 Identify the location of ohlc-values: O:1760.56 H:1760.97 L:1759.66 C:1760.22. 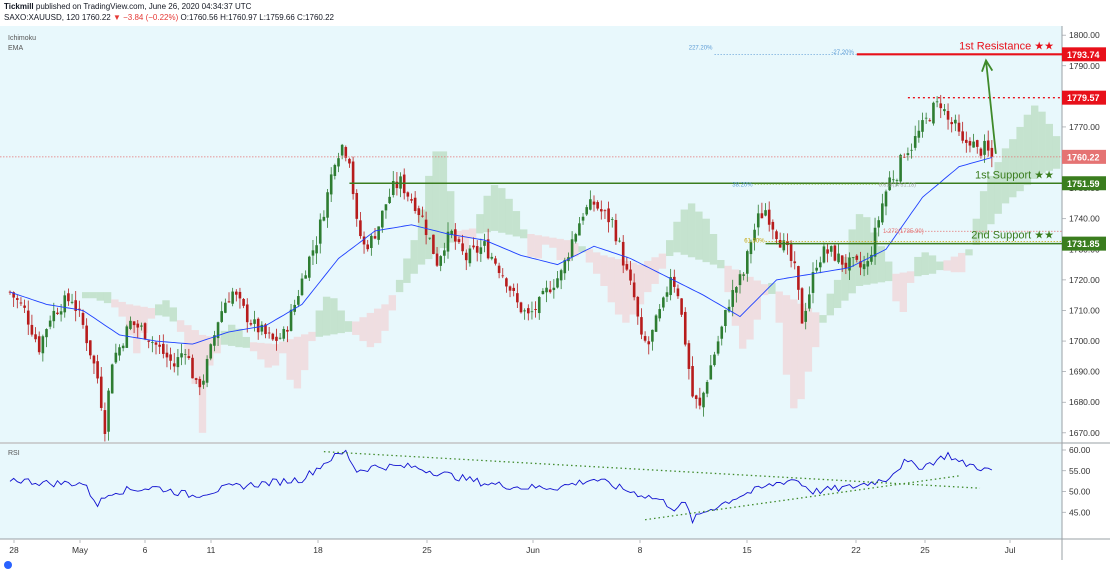
(257, 17).